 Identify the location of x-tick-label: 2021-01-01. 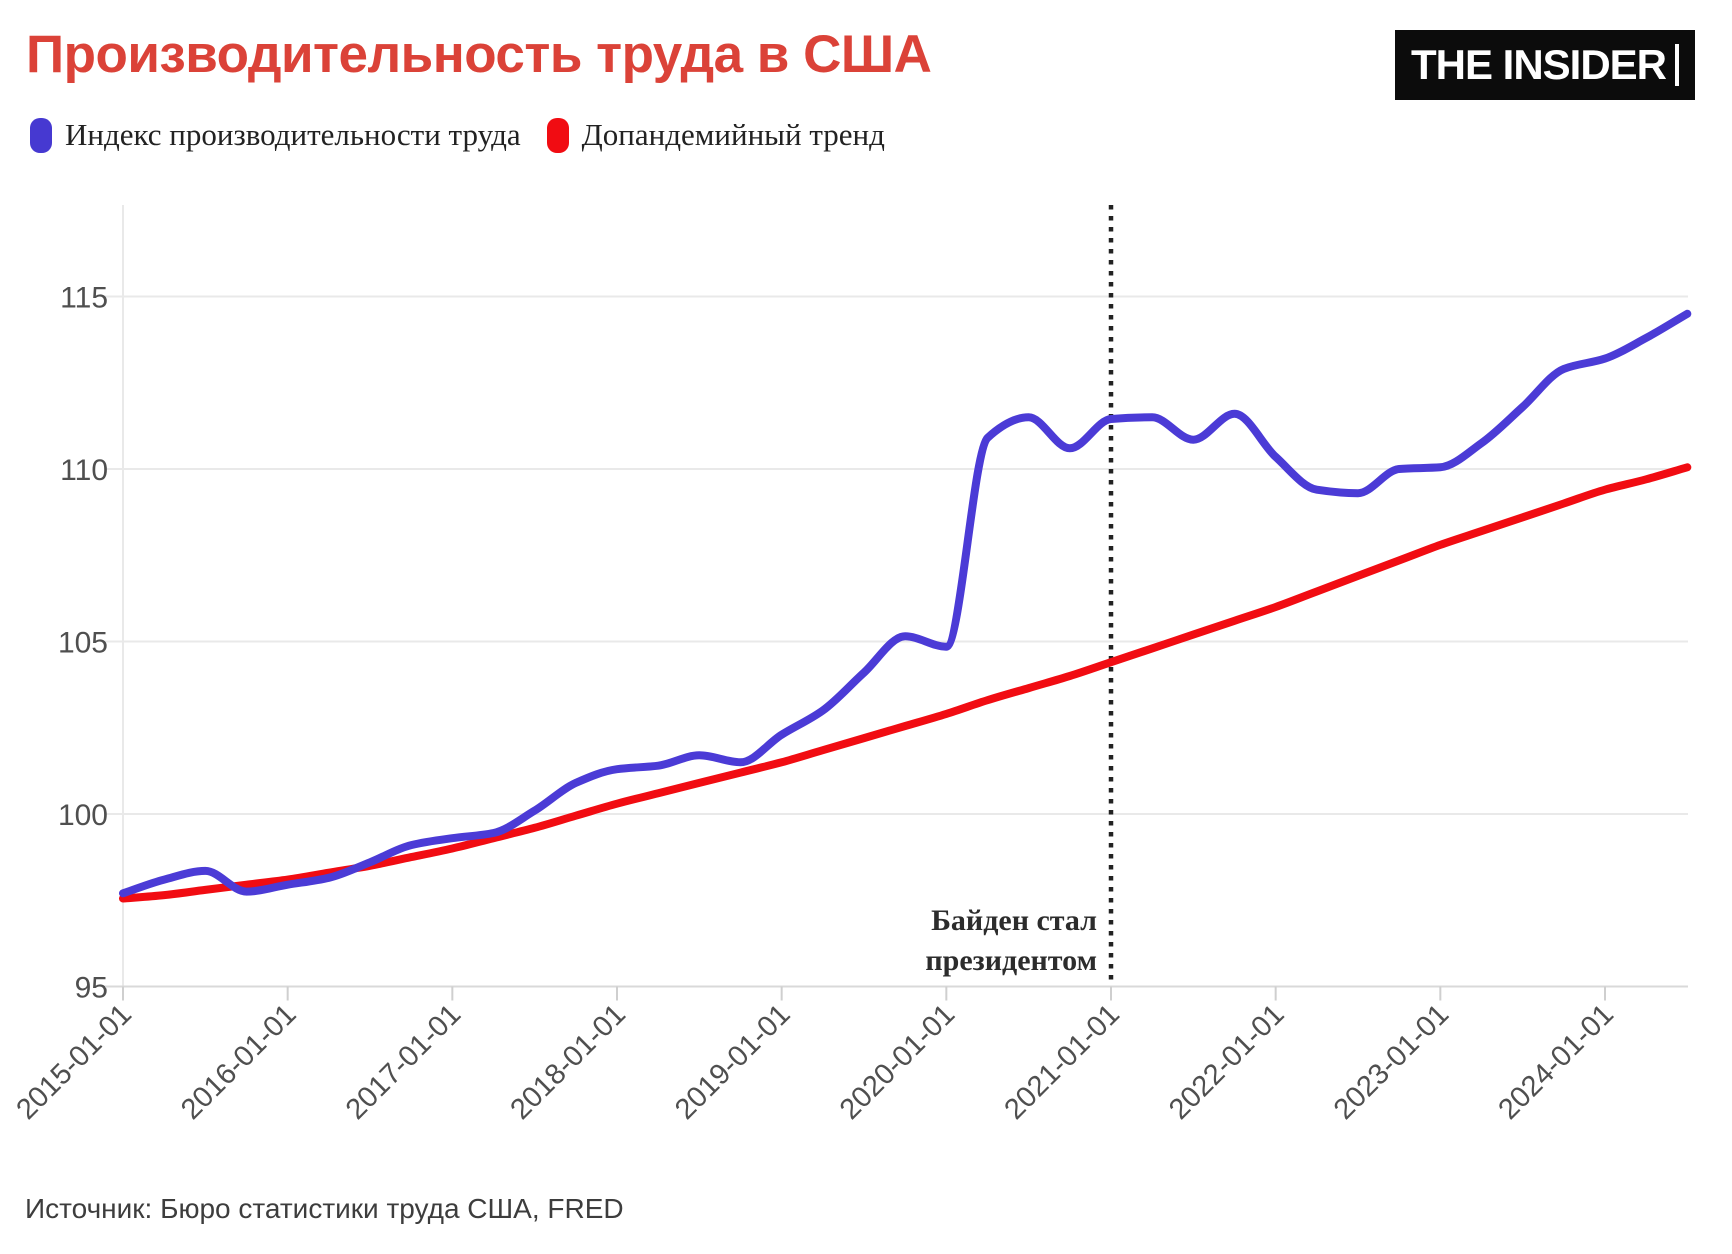
(1062, 1062).